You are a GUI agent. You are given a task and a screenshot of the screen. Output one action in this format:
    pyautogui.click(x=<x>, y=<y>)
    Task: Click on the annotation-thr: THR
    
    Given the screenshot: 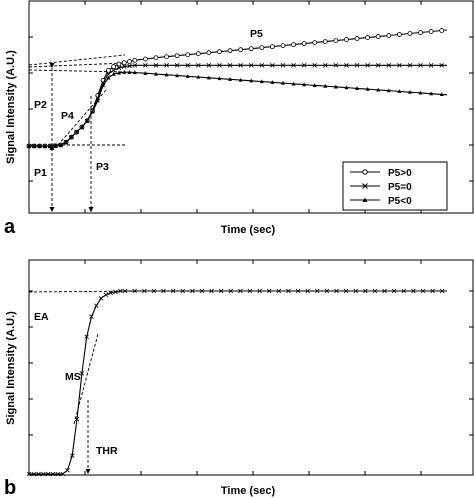 What is the action you would take?
    pyautogui.click(x=107, y=451)
    